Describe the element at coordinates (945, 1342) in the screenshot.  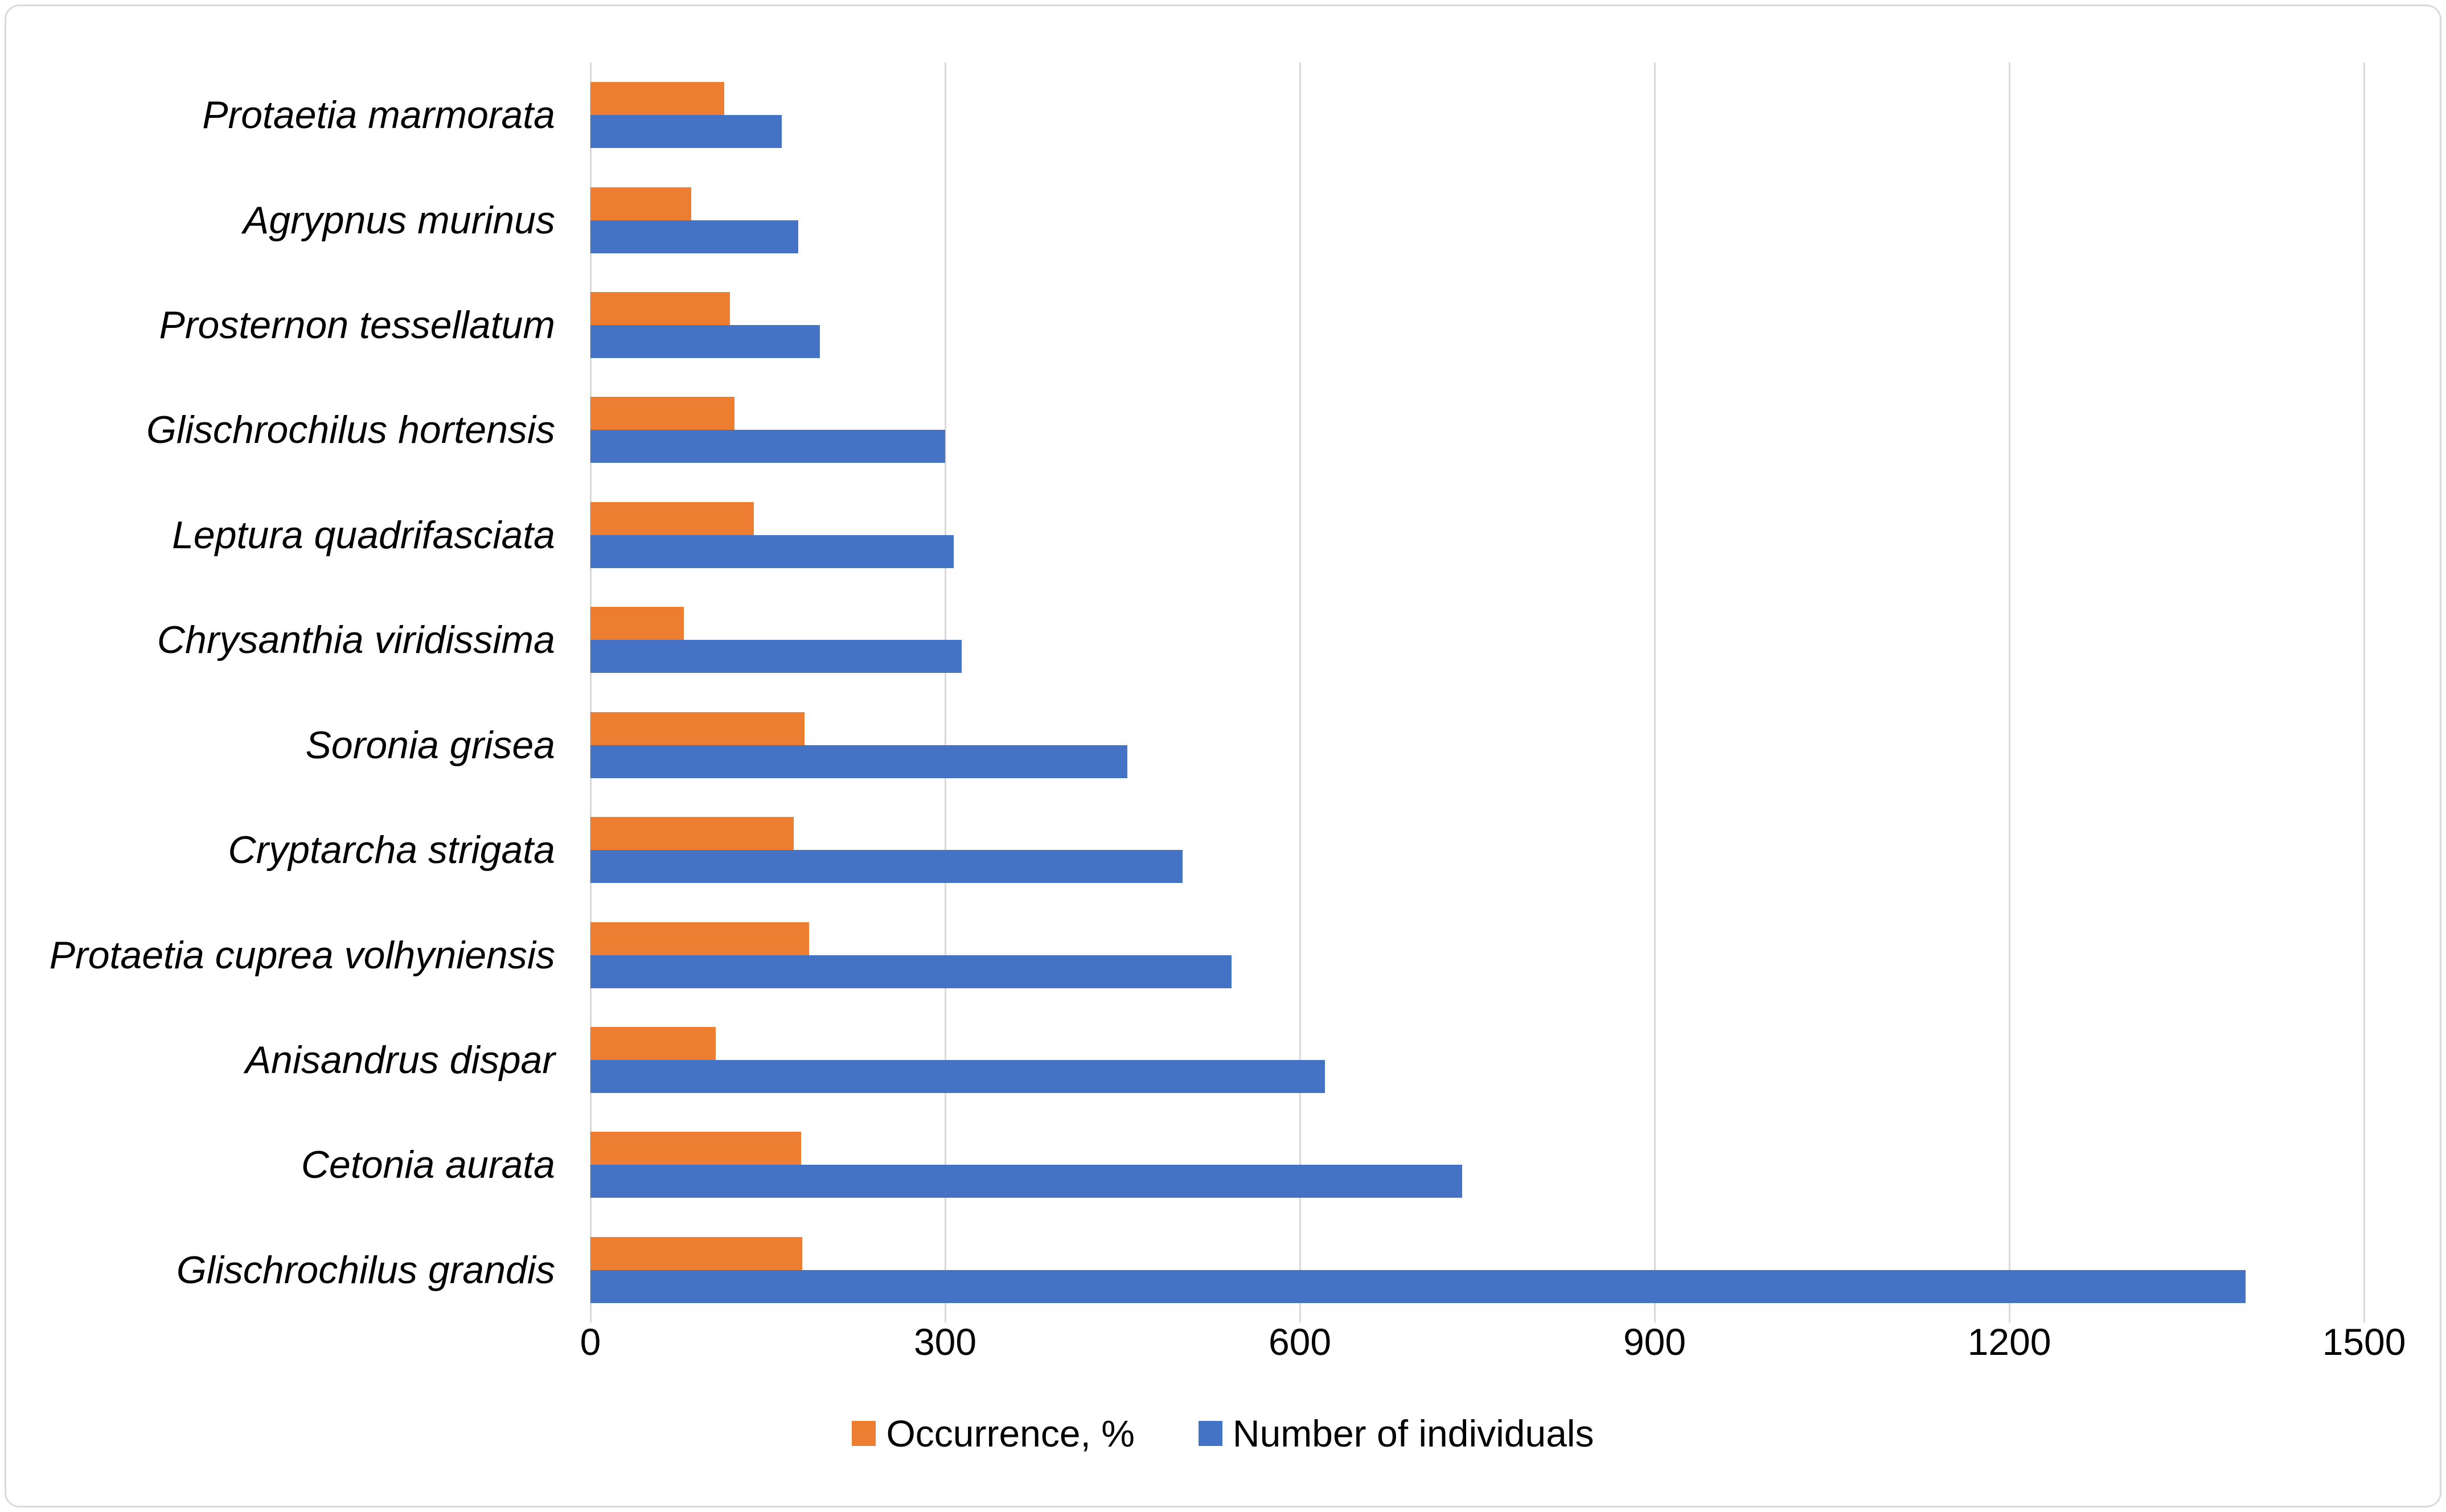
I see `x-tick-label: 300` at that location.